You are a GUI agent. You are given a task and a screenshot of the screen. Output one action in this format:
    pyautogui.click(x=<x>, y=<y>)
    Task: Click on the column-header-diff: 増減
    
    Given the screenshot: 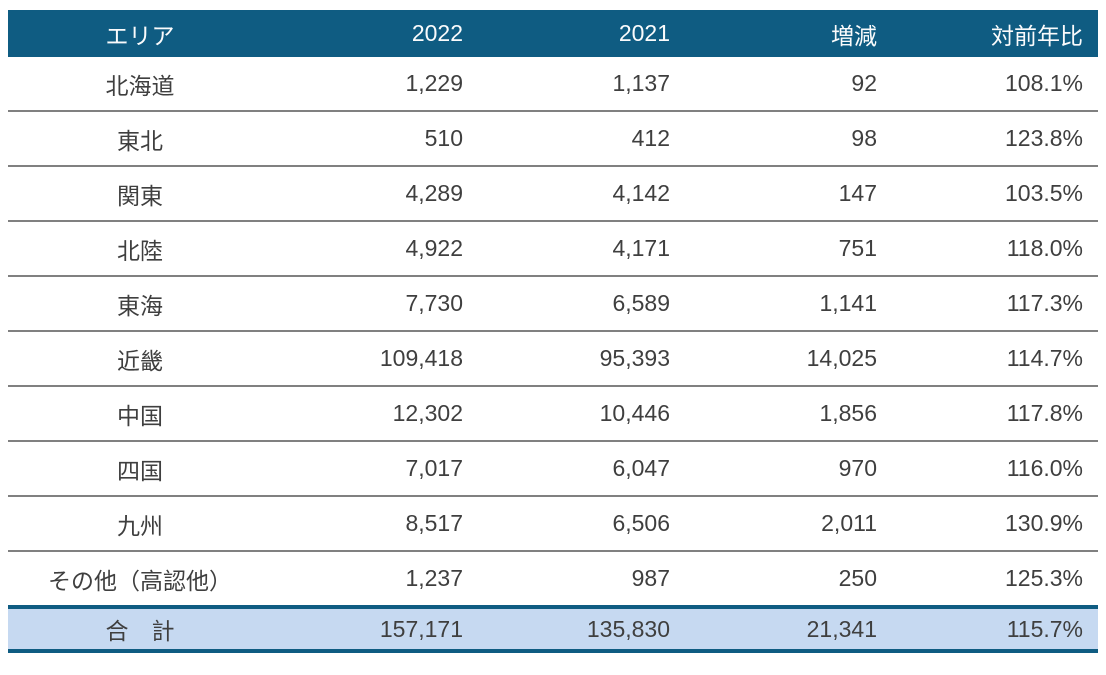 What is the action you would take?
    pyautogui.click(x=788, y=33)
    